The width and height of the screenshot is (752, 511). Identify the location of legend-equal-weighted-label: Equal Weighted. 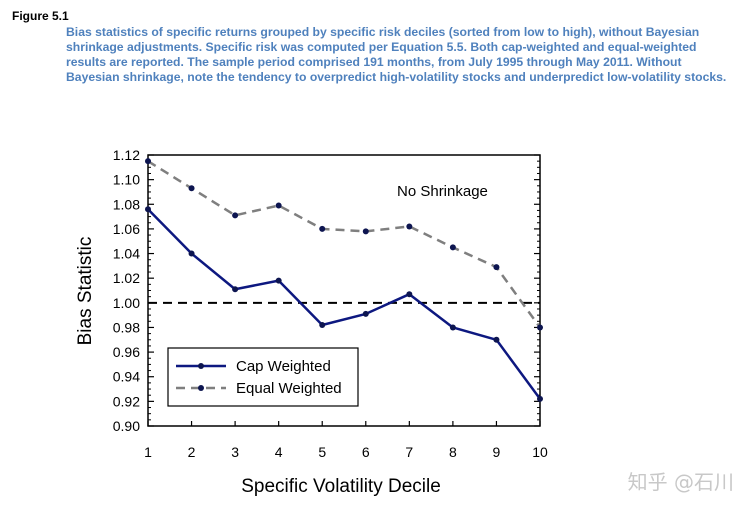
(289, 388).